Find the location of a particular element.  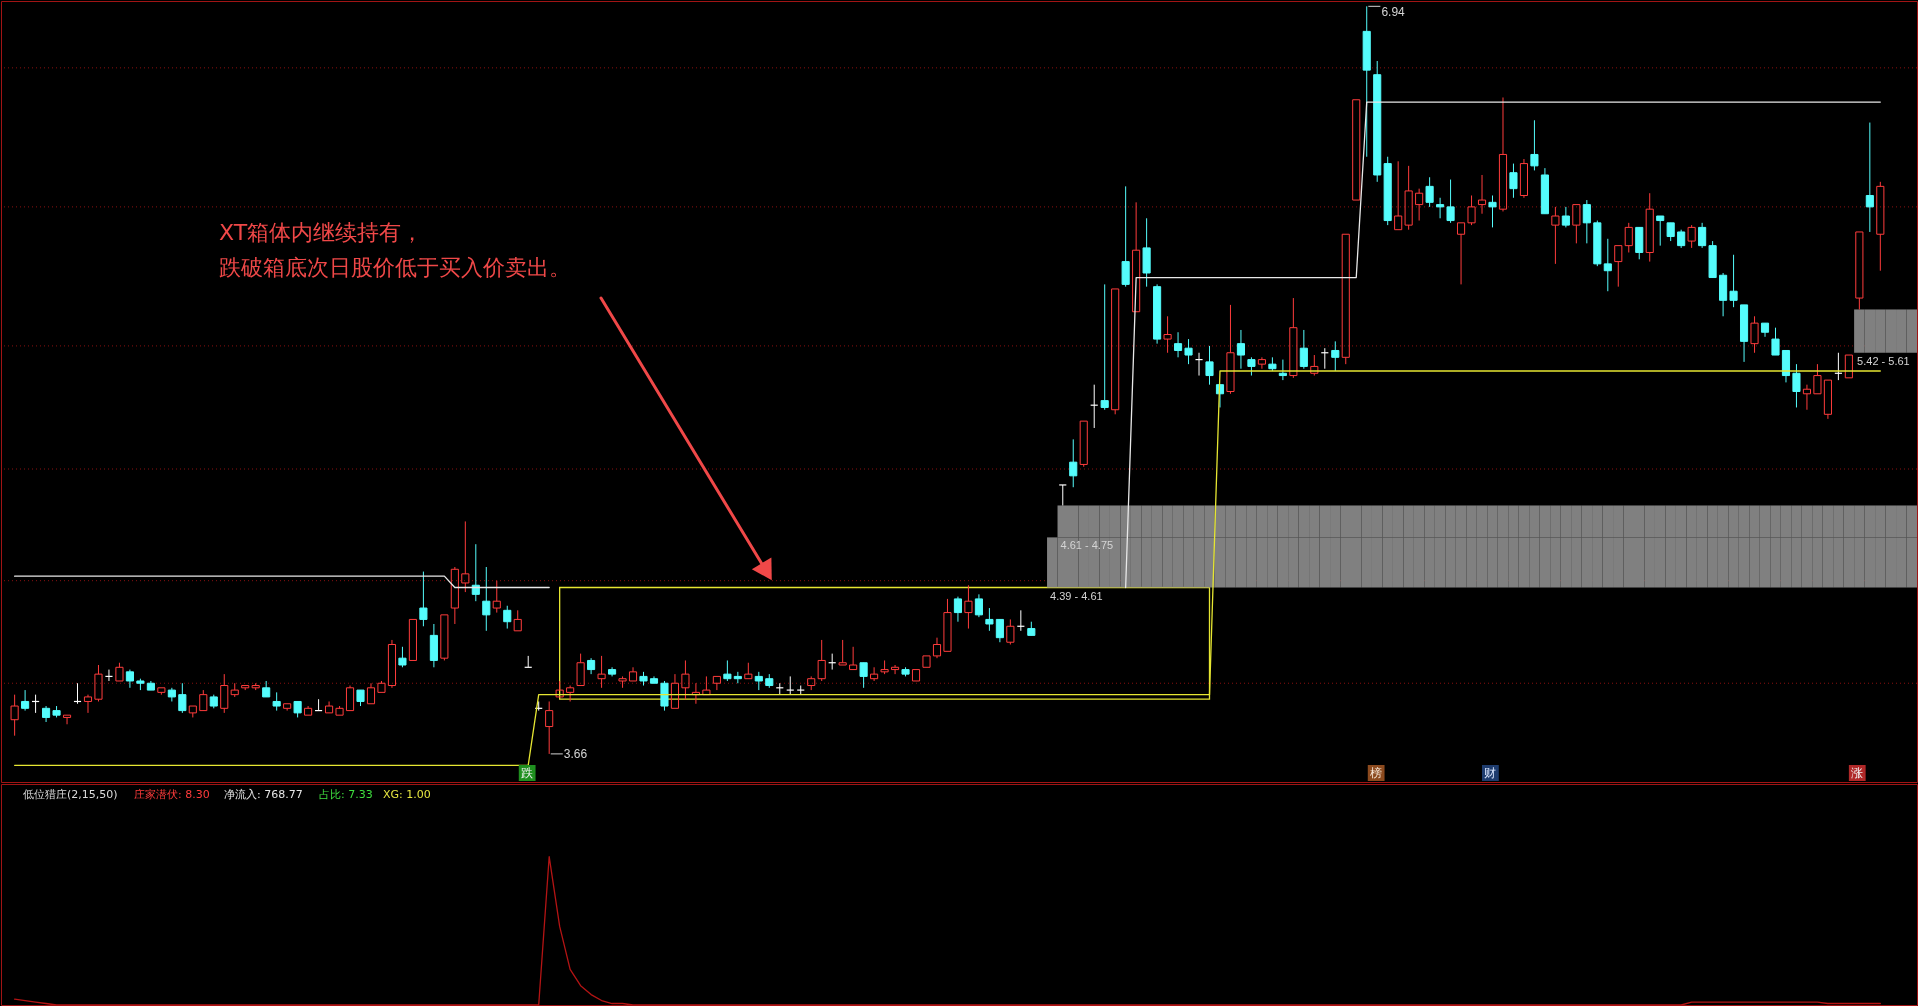

annotation: 3.66 is located at coordinates (575, 753).